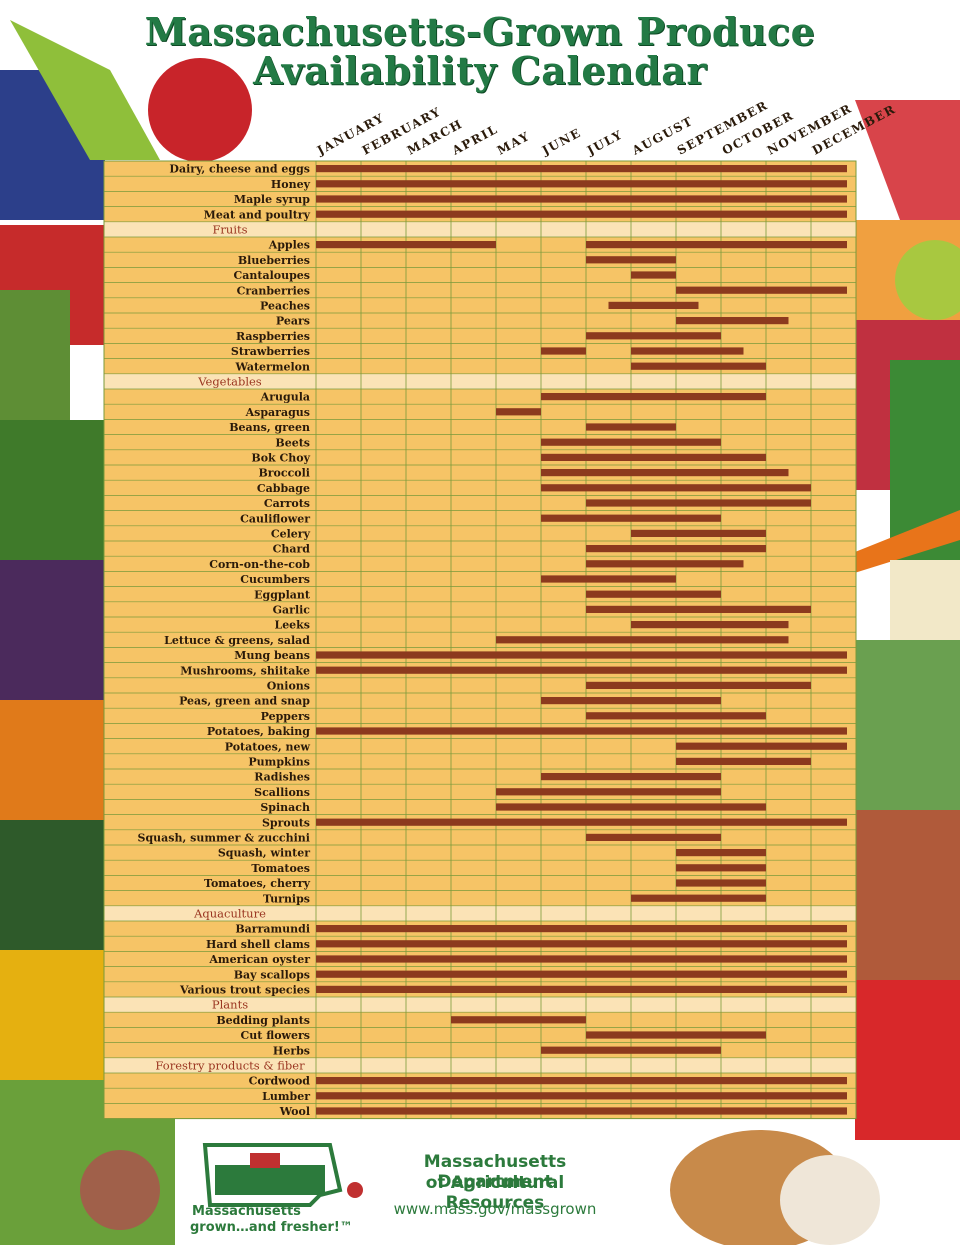  What do you see at coordinates (259, 959) in the screenshot?
I see `row-label: American oyster` at bounding box center [259, 959].